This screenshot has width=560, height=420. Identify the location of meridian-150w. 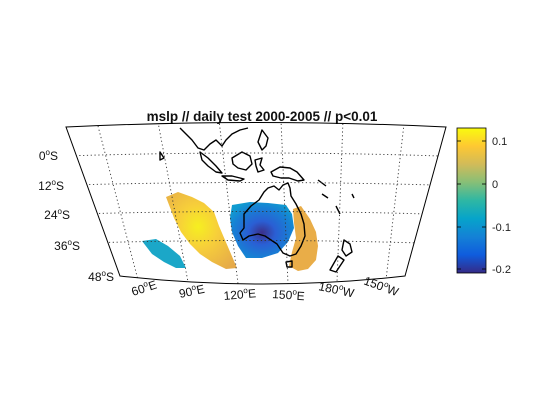
(395, 202).